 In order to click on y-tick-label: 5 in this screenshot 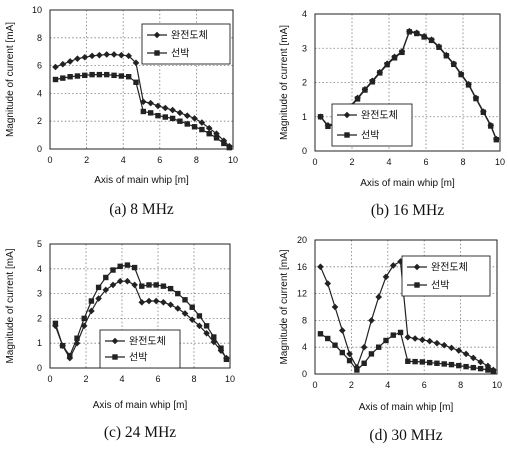, I will do `click(39, 244)`.